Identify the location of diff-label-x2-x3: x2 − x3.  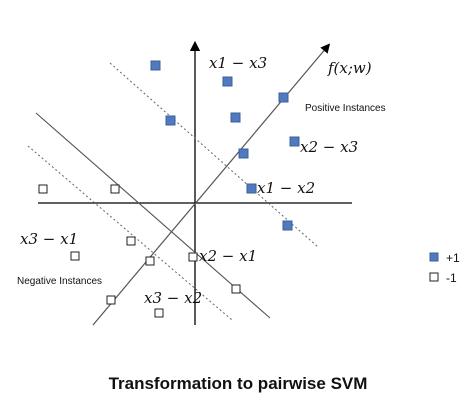
(329, 147).